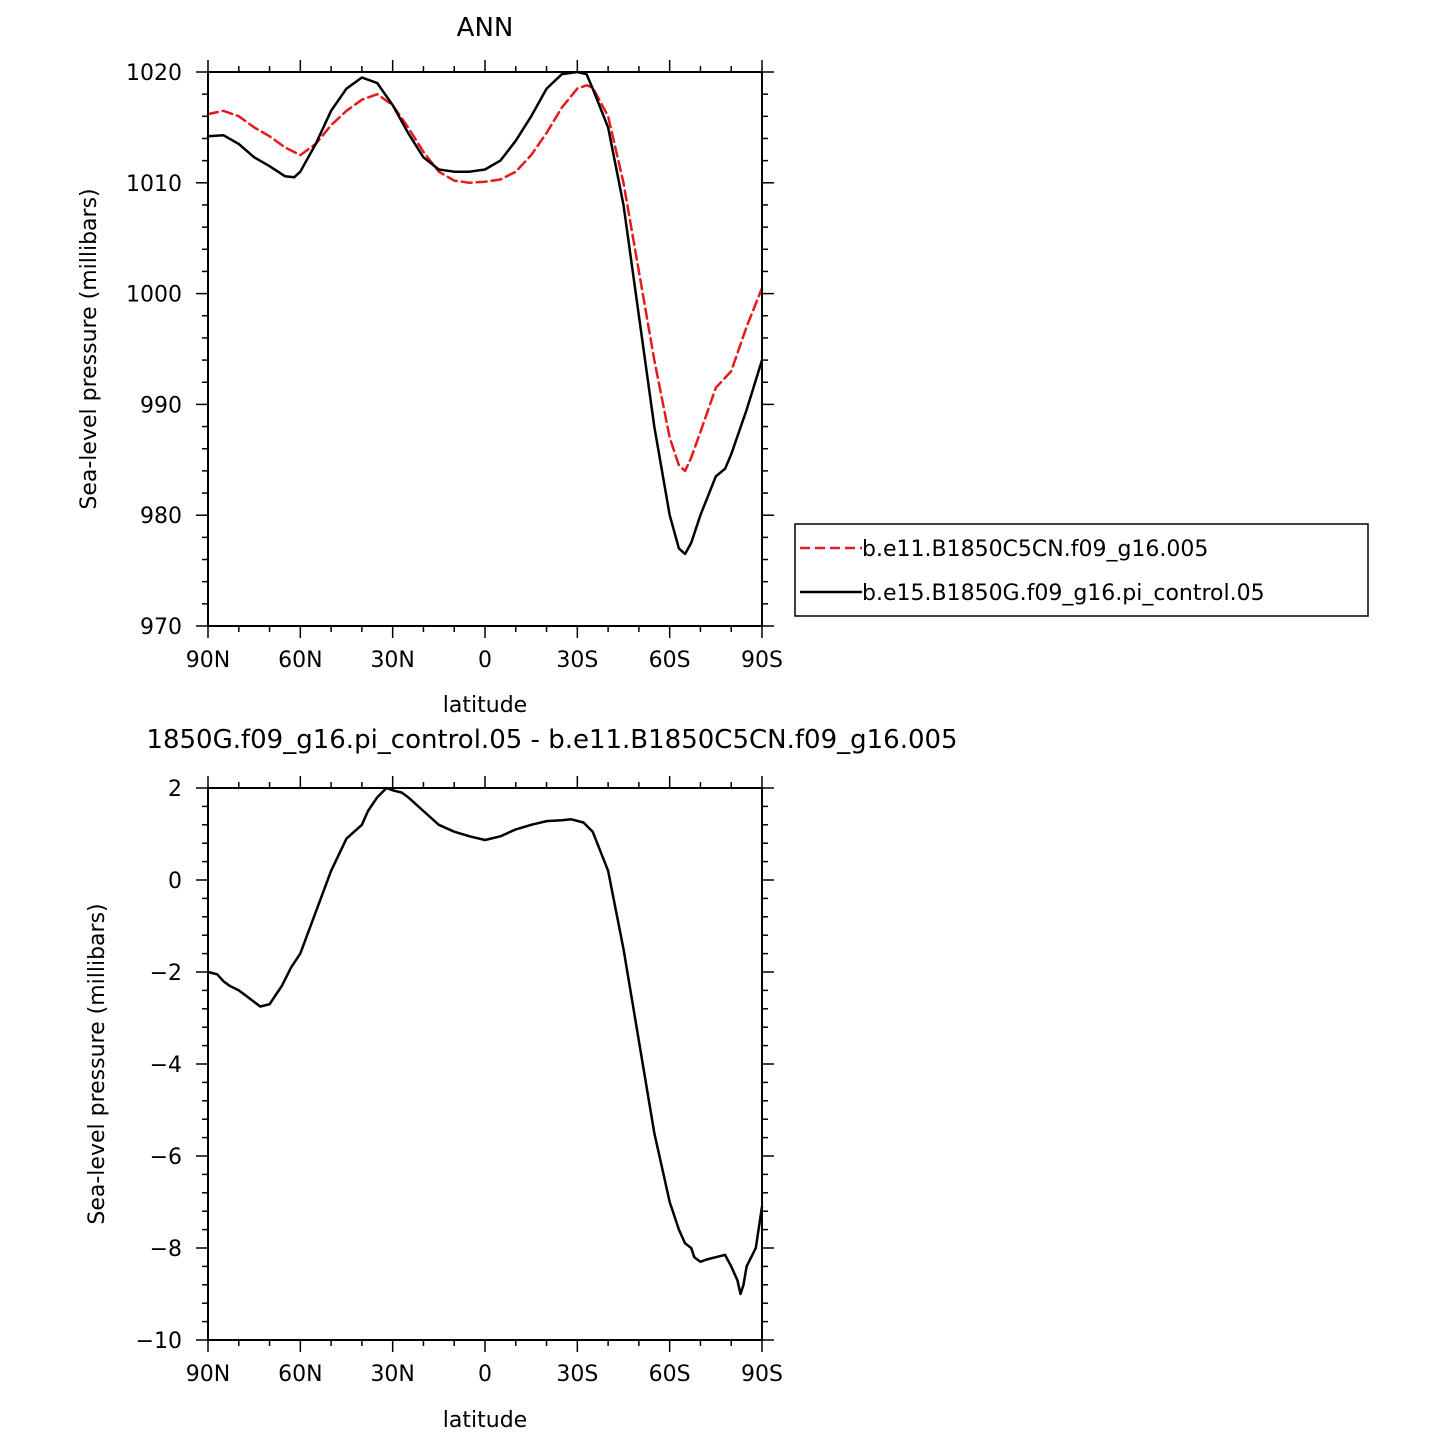 The image size is (1441, 1441). I want to click on top-y-axis-title: Sea-level pressure (millibars), so click(89, 348).